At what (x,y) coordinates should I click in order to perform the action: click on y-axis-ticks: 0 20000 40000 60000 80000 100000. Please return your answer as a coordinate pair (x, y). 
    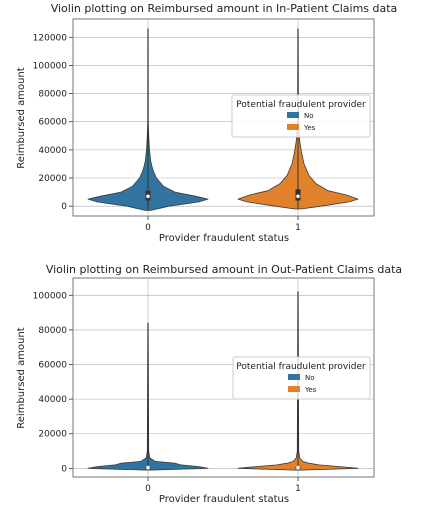
    Looking at the image, I should click on (53, 382).